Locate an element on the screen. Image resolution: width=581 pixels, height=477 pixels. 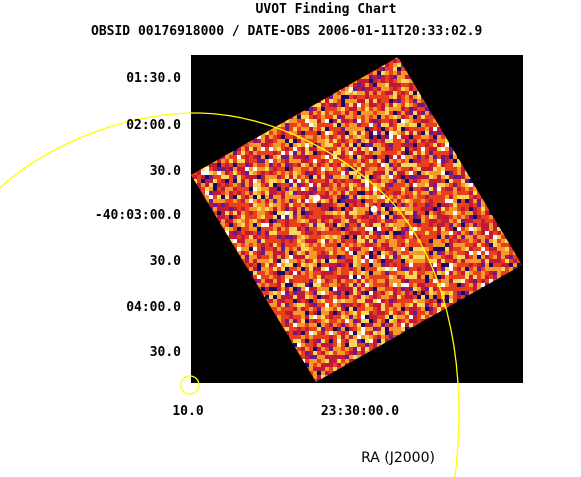
y-tick-label: 01:30.0 is located at coordinates (153, 78).